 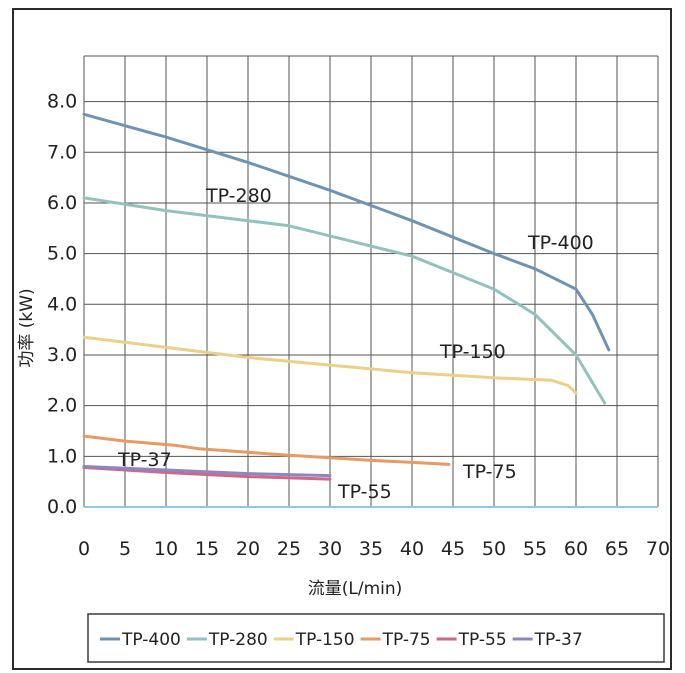 I want to click on legend-label-tp-280: TP-280, so click(x=238, y=640).